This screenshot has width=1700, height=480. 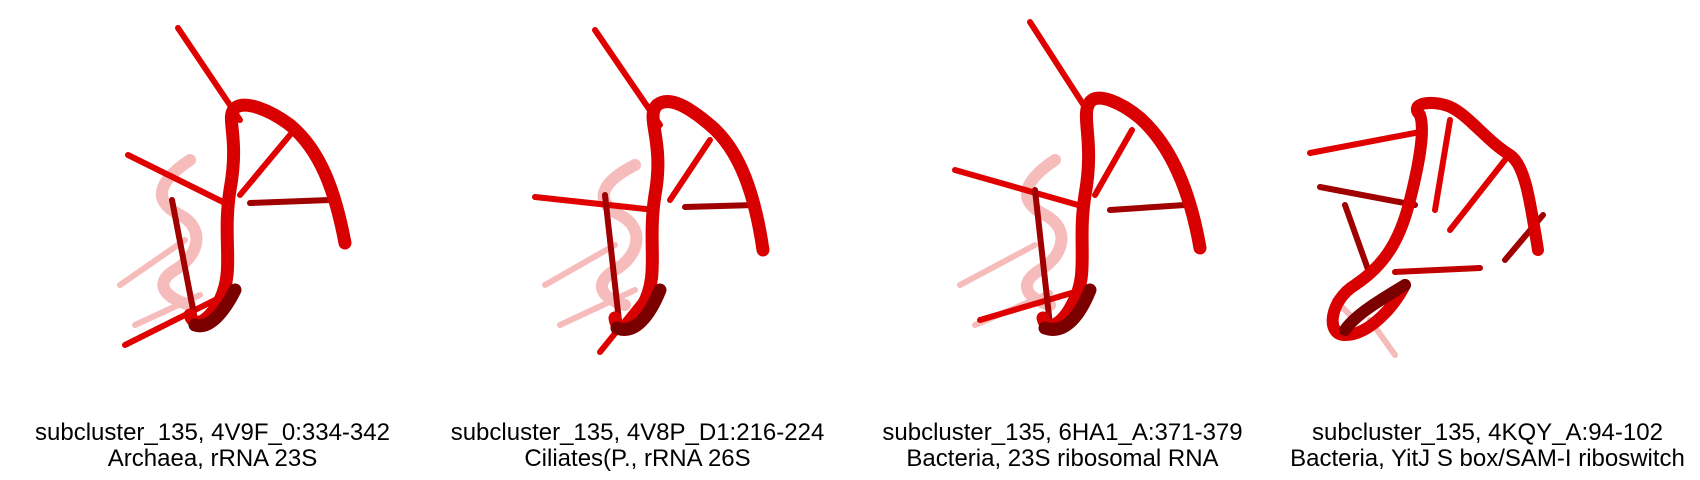 I want to click on caption-3-description: Bacteria, 23S ribosomal RNA, so click(x=1062, y=458).